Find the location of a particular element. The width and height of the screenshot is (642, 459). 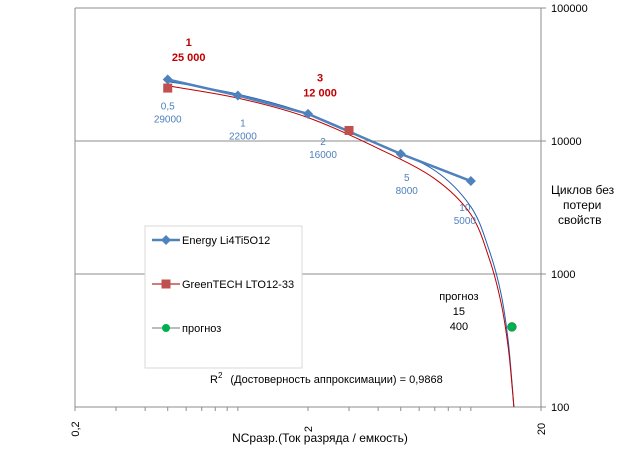

energy-label-3-1: 8000 is located at coordinates (407, 191).